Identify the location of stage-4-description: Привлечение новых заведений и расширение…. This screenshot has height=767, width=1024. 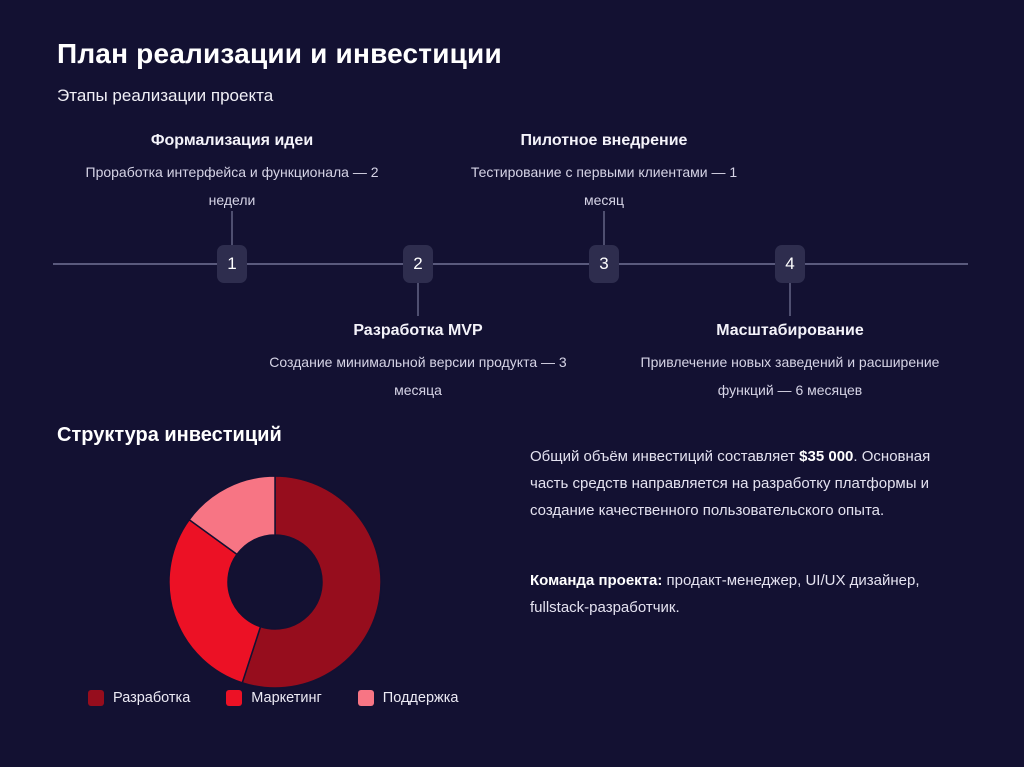
(790, 376).